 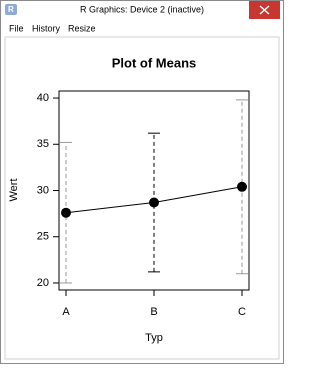 What do you see at coordinates (46, 28) in the screenshot?
I see `menu-item: History` at bounding box center [46, 28].